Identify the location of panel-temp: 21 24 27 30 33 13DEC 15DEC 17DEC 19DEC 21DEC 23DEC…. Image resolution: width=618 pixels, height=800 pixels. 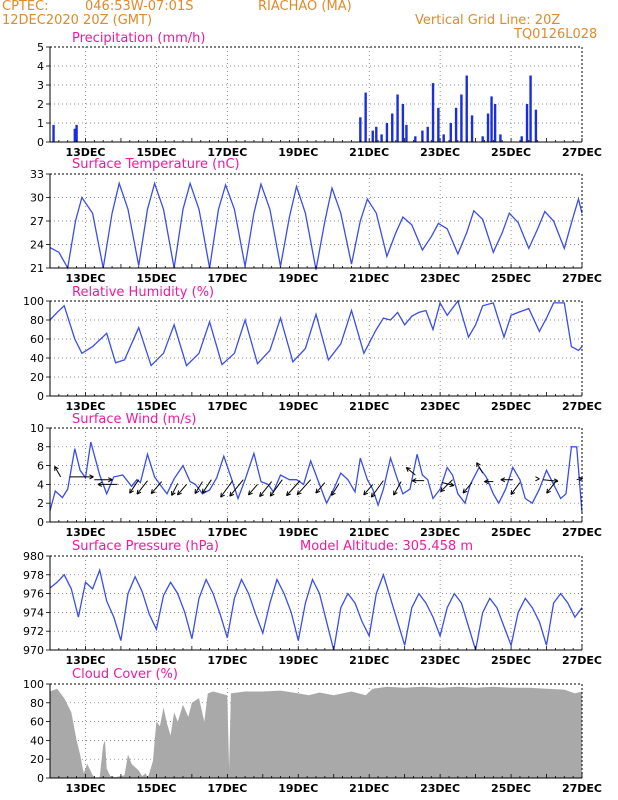
(316, 221).